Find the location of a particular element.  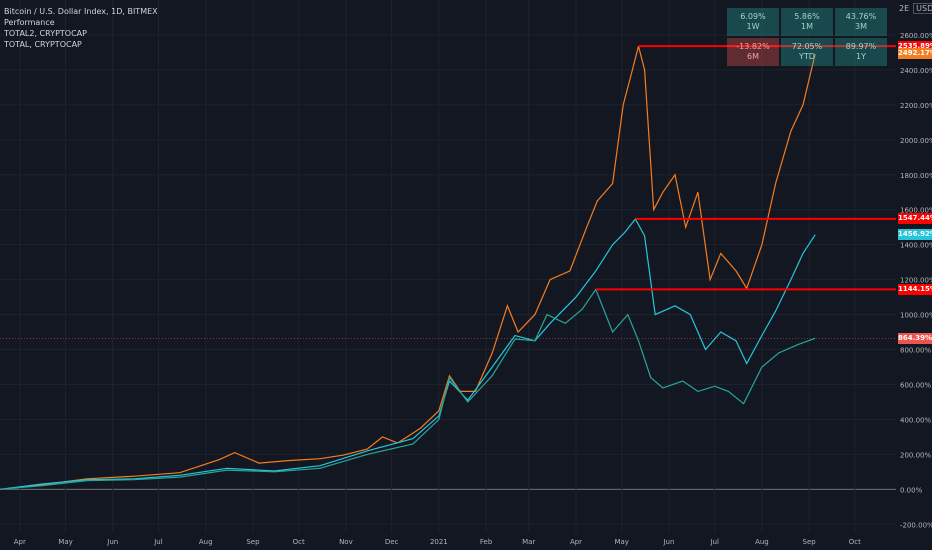

perf-cell-3m: 43.76% 3M is located at coordinates (861, 22).